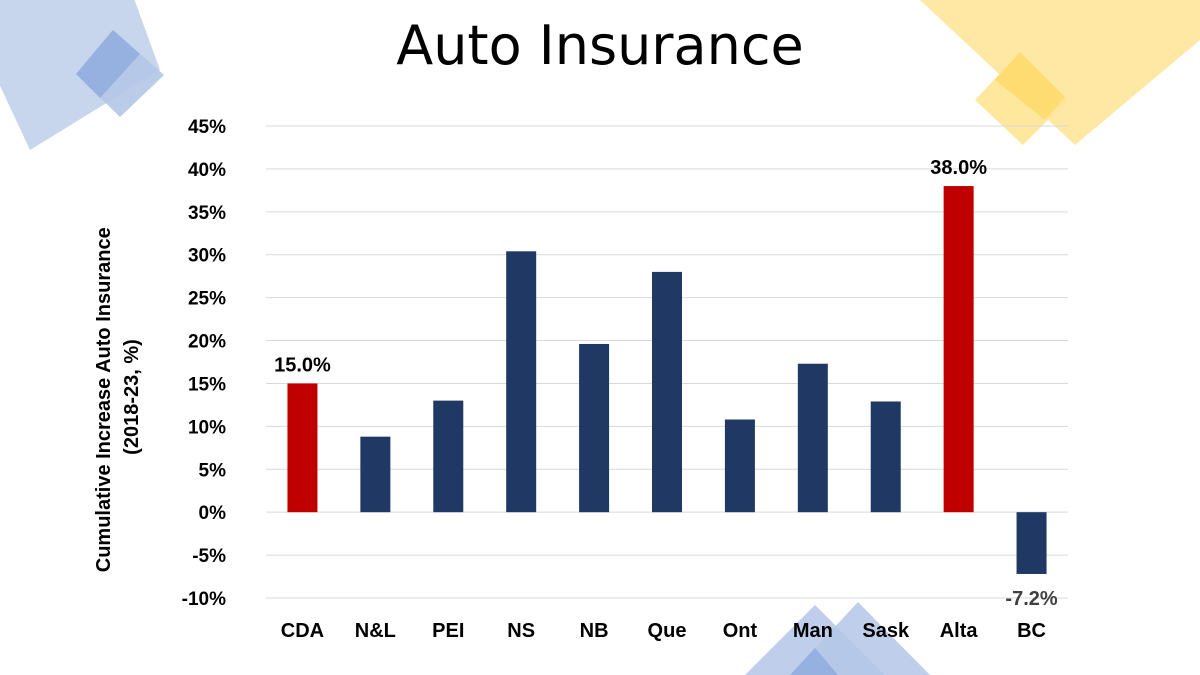  What do you see at coordinates (860, 638) in the screenshot?
I see `deco-diamond-bottom-right` at bounding box center [860, 638].